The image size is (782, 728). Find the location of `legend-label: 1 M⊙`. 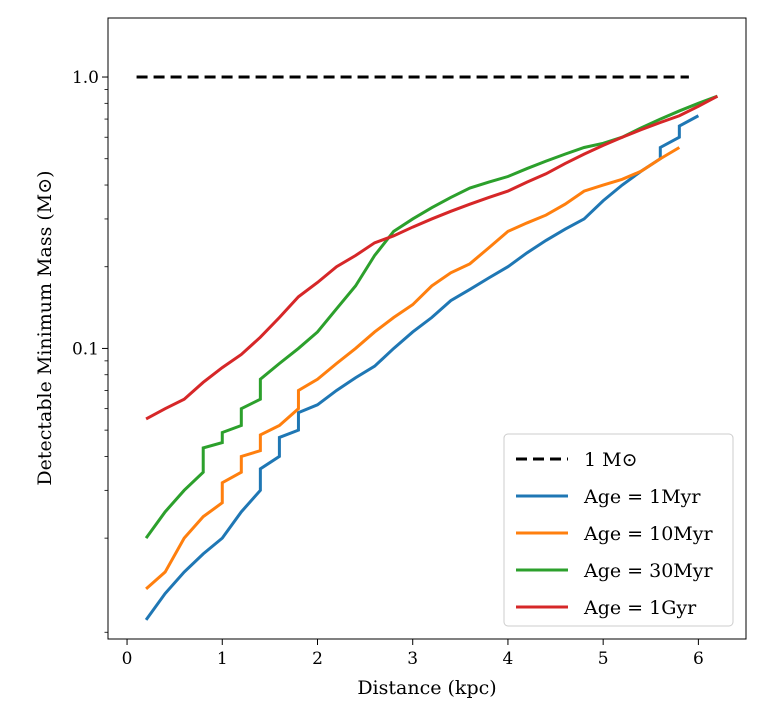

legend-label: 1 M⊙ is located at coordinates (611, 460).